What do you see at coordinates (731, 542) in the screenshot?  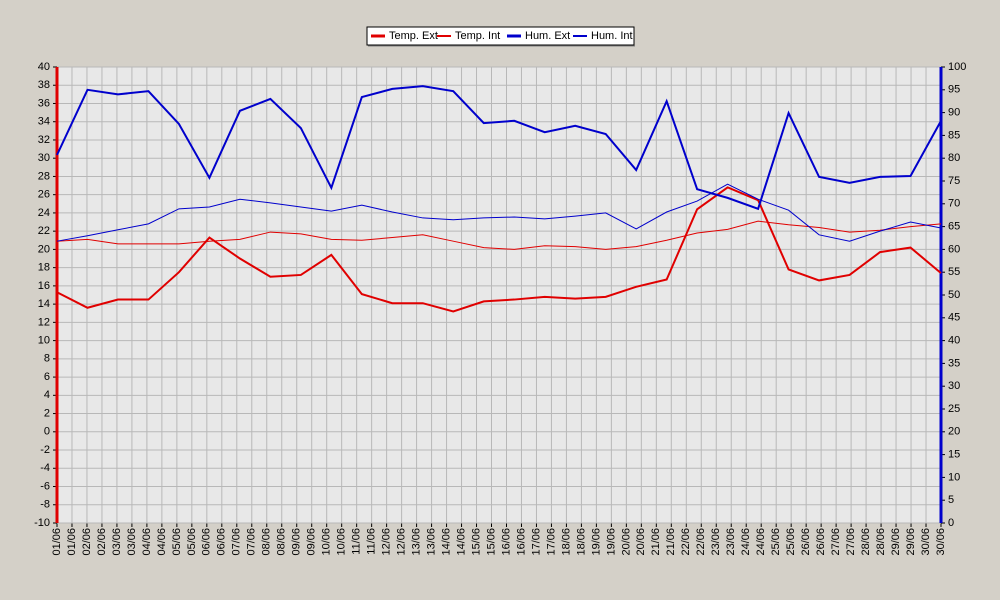 I see `x-tick-label: 23/06` at bounding box center [731, 542].